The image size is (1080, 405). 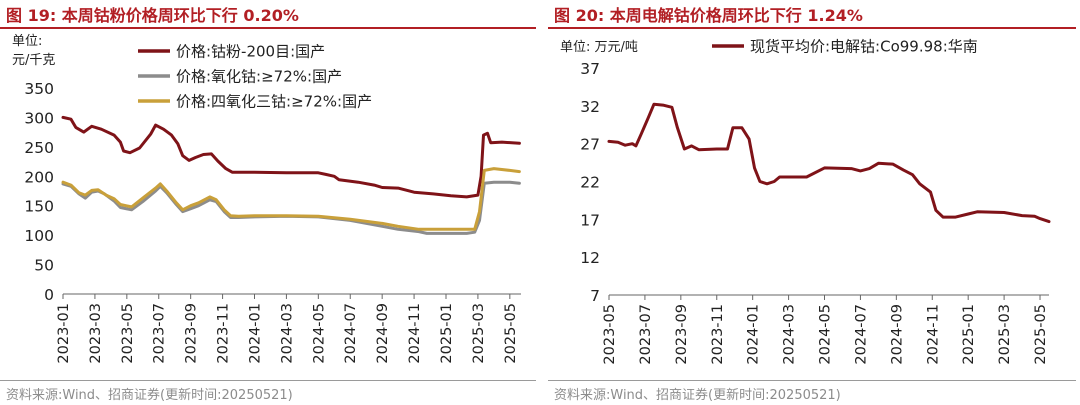 I want to click on y-tick-label: 22, so click(x=590, y=183).